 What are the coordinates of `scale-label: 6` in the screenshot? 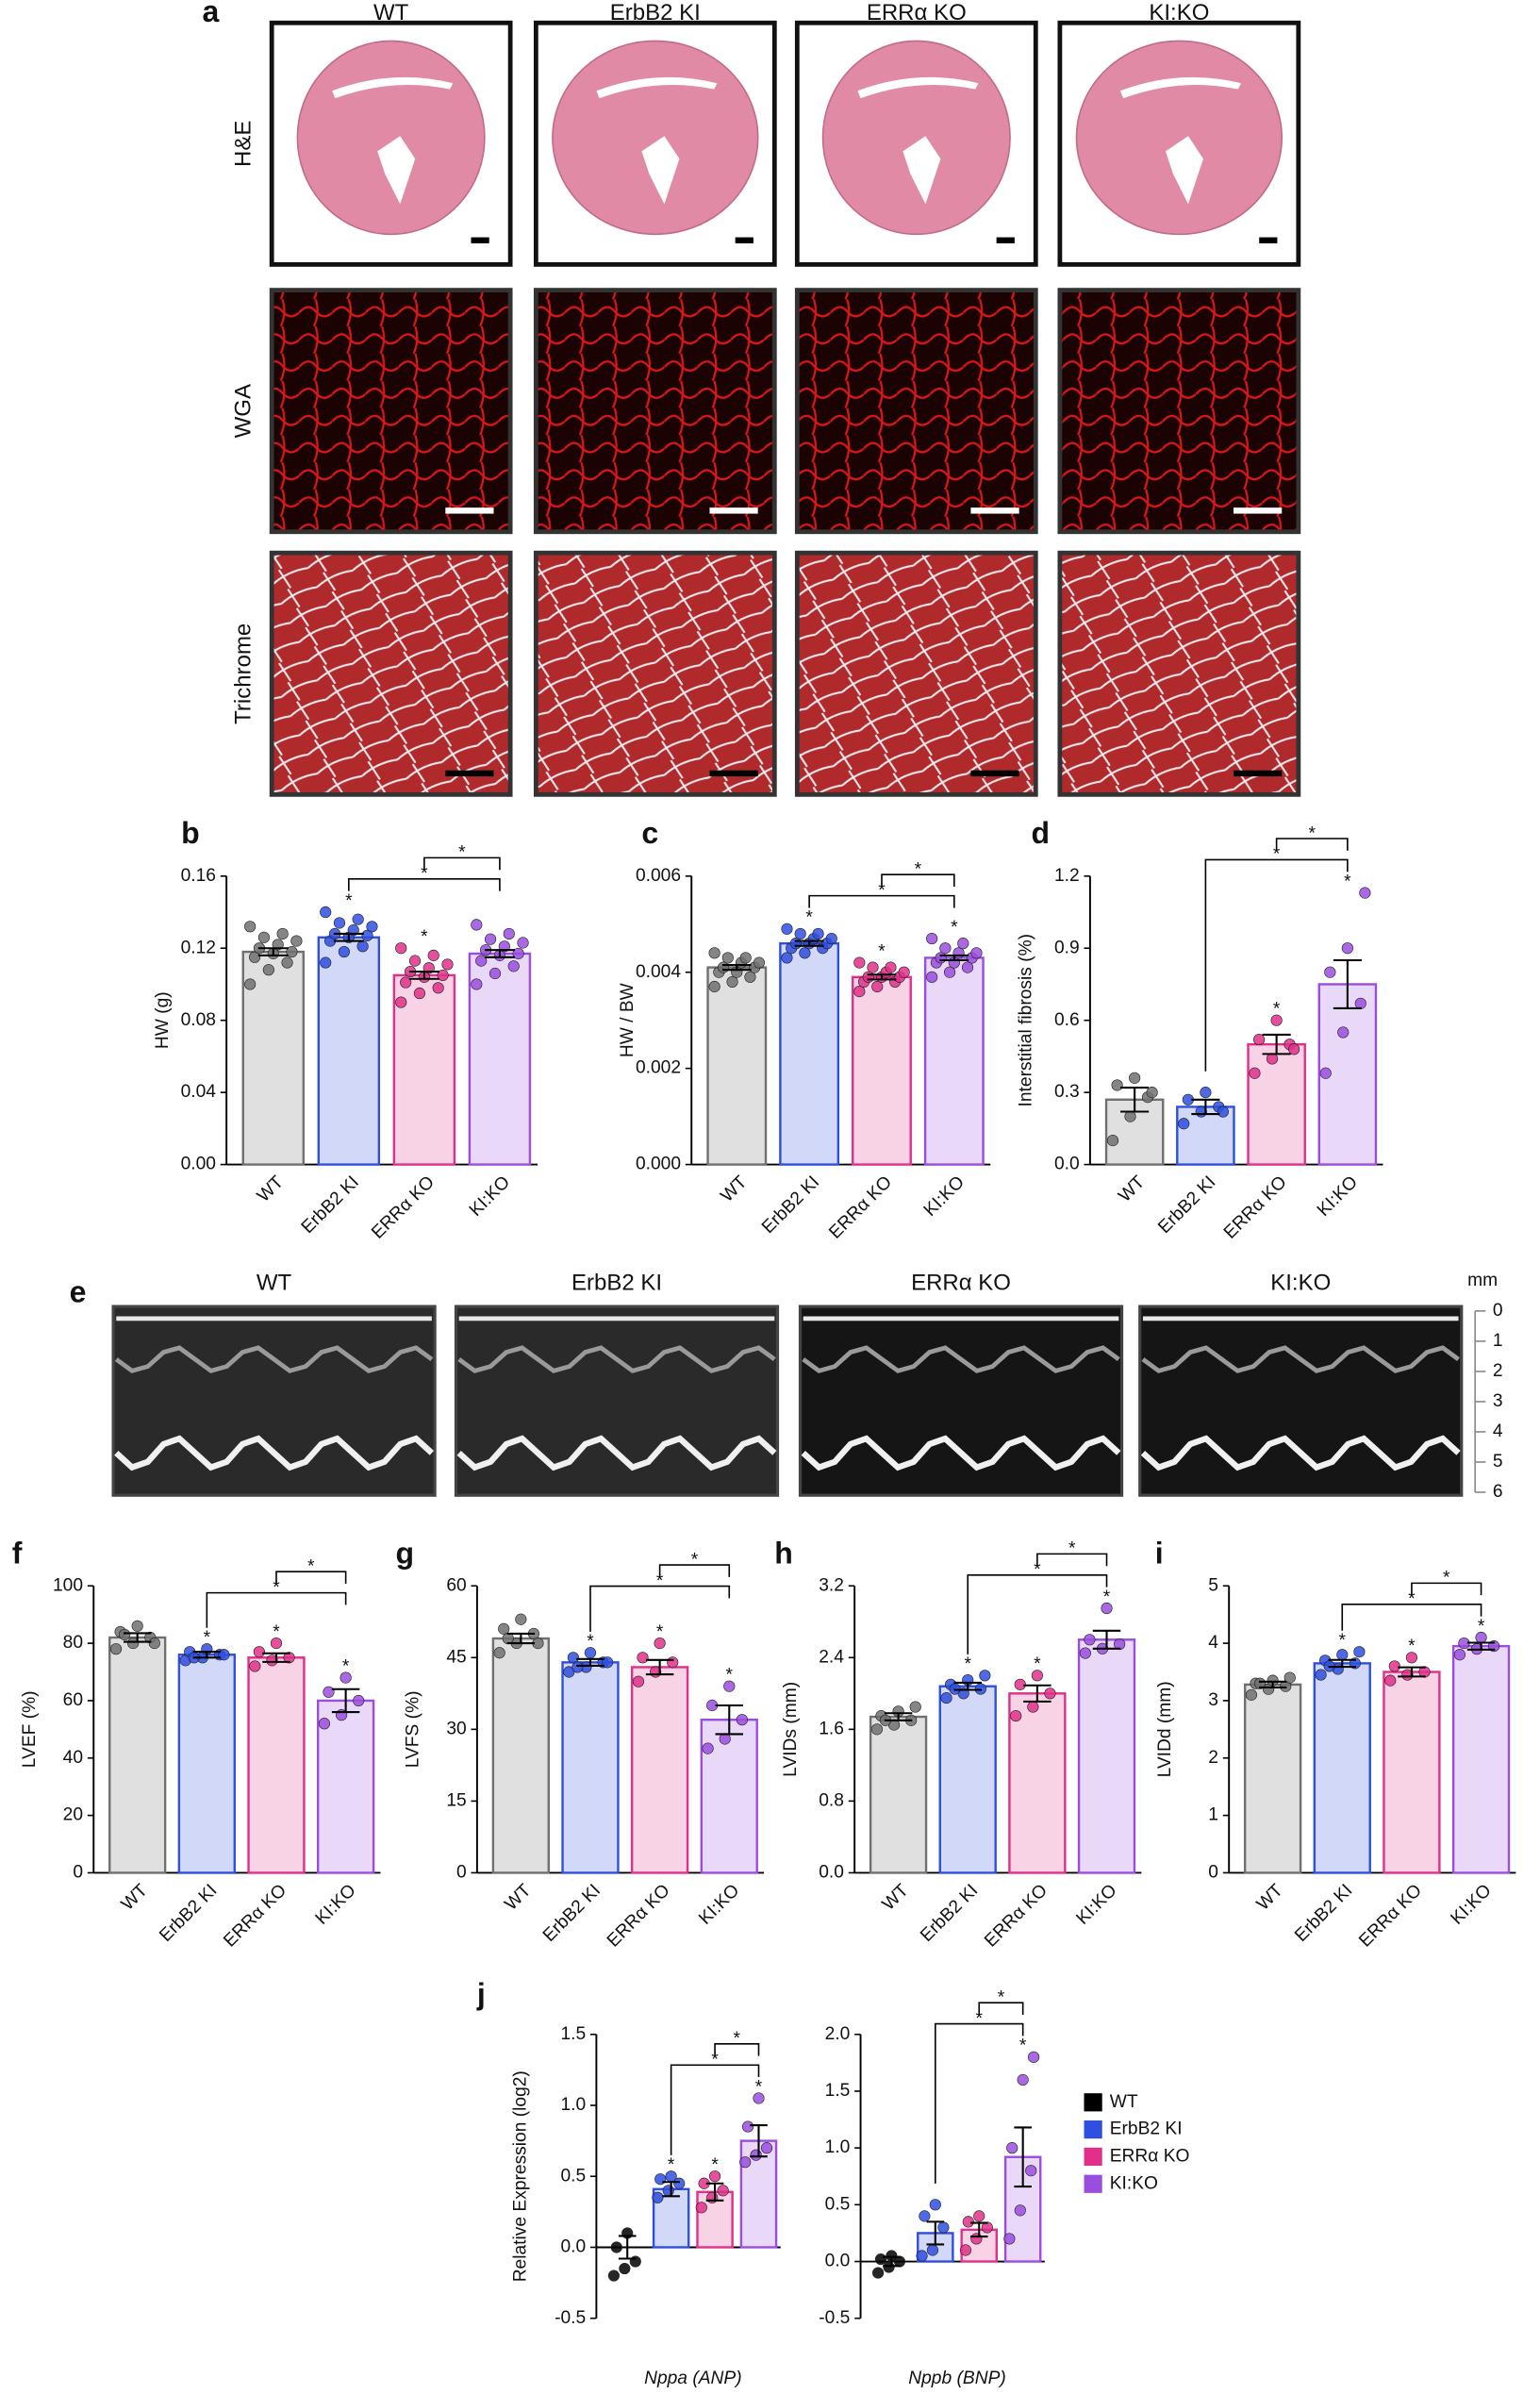 It's located at (1498, 1492).